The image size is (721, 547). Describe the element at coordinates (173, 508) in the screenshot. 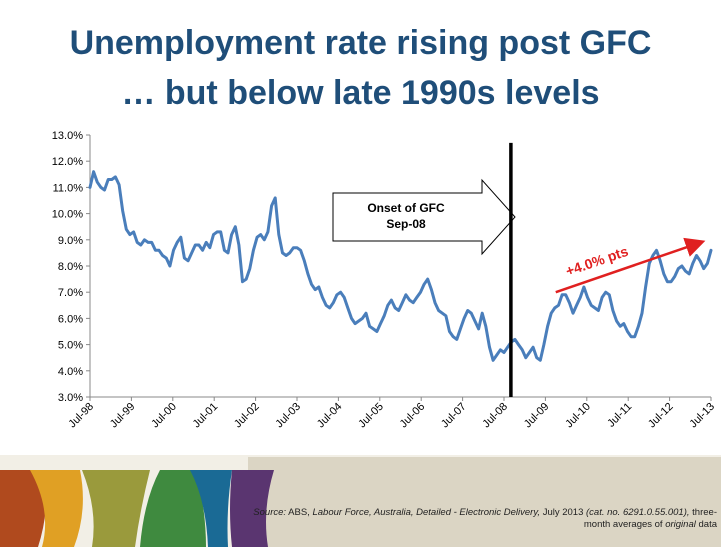

I see `deco-band-green` at that location.